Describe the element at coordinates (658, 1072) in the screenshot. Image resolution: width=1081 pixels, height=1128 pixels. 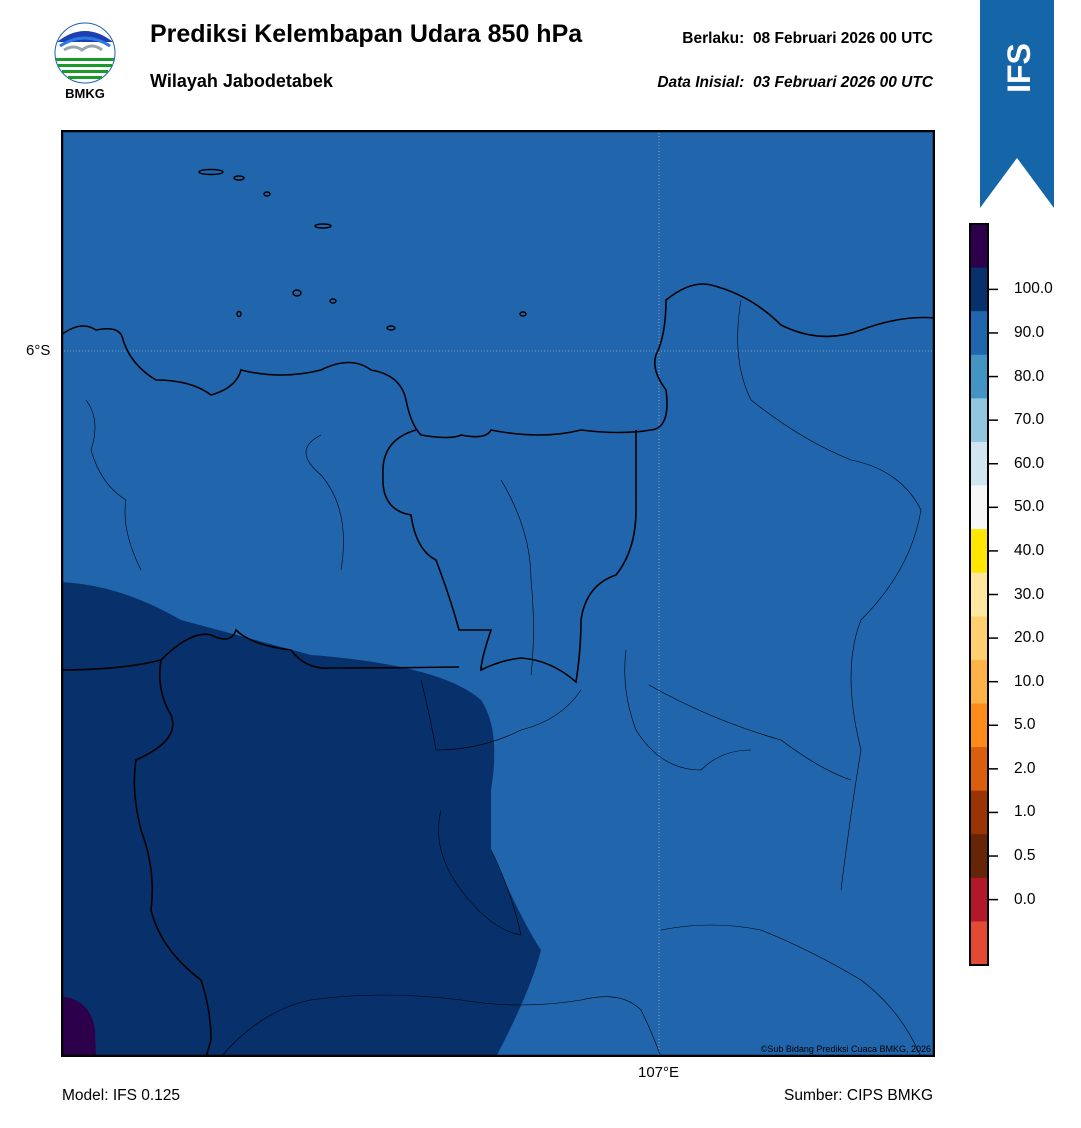
I see `lon-tick-label: 107°E` at that location.